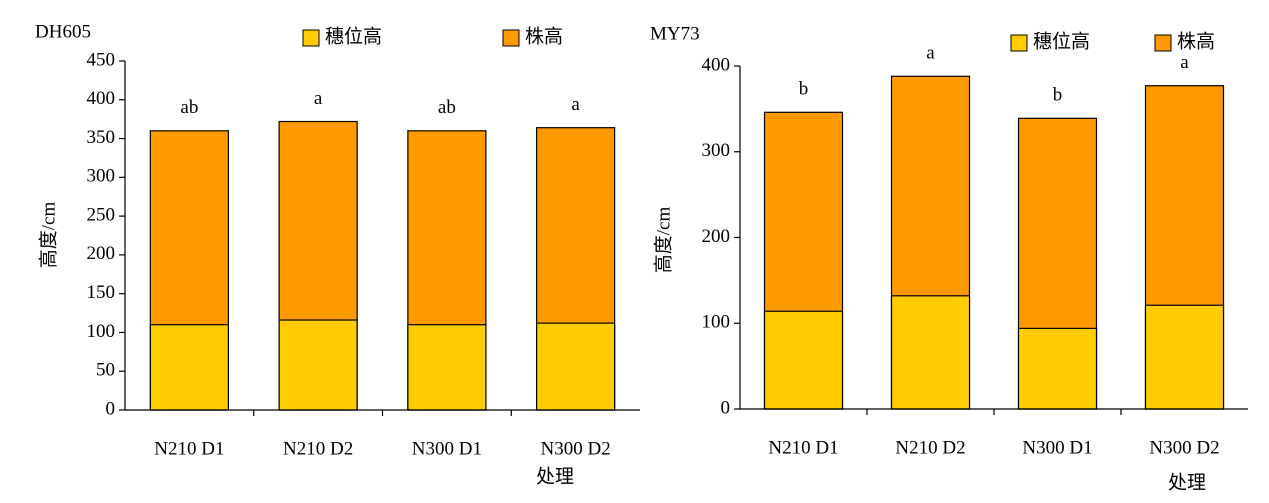 The image size is (1269, 503). I want to click on y-tick-label: 450, so click(101, 59).